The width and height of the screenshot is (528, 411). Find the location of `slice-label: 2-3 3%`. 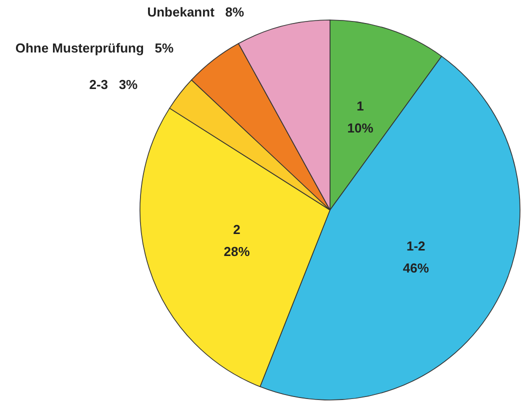

slice-label: 2-3 3% is located at coordinates (113, 84).